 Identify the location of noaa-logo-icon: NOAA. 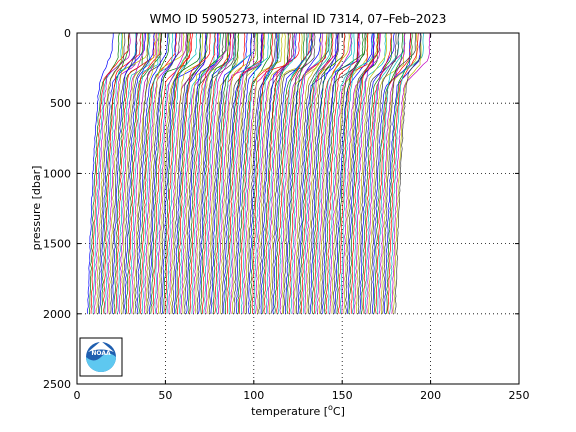
(101, 357).